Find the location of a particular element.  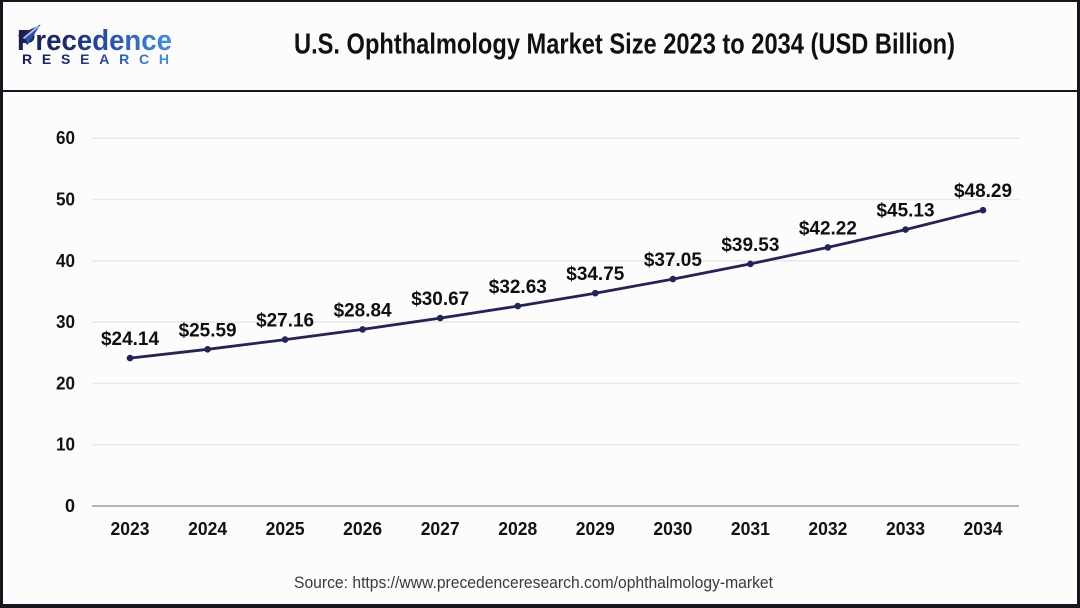

svg-text: $34.75 is located at coordinates (595, 274).